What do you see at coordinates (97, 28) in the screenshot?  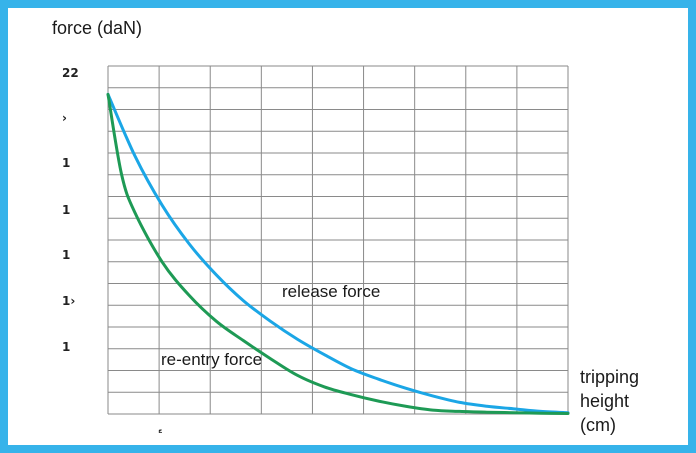 I see `y-axis-label: force (daN)` at bounding box center [97, 28].